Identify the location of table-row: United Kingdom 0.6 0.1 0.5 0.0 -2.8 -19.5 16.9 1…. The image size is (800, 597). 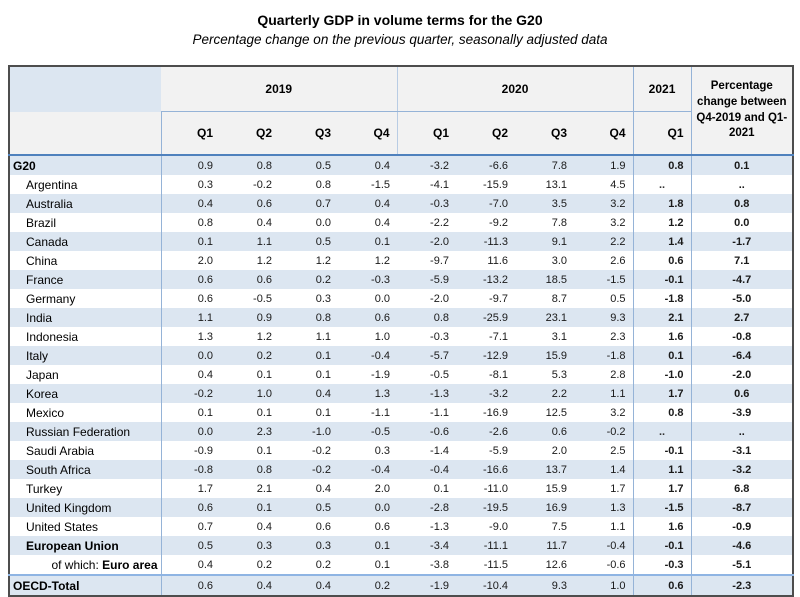
(401, 507).